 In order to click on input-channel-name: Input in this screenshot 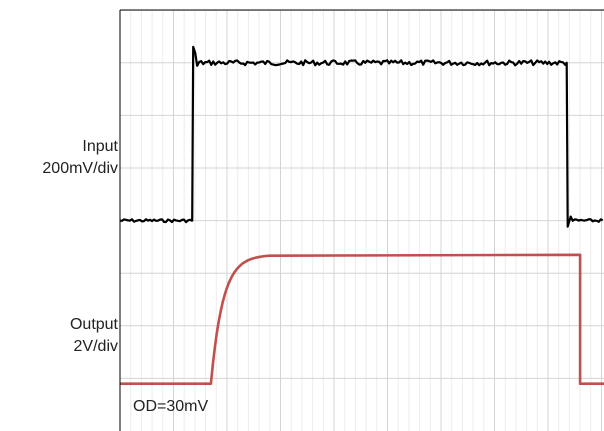, I will do `click(100, 146)`.